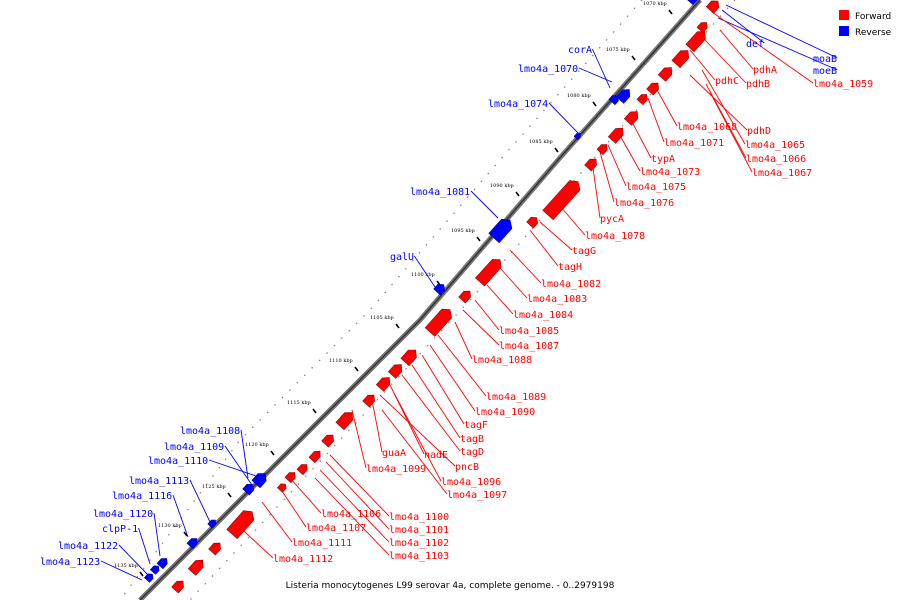  What do you see at coordinates (419, 556) in the screenshot?
I see `forward-gene-label: lmo4a_1103` at bounding box center [419, 556].